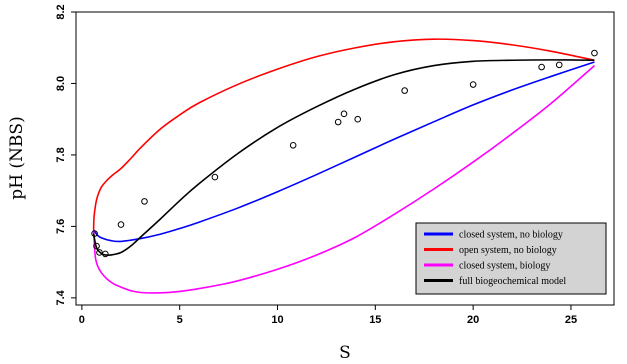 This screenshot has width=627, height=364. Describe the element at coordinates (512, 281) in the screenshot. I see `legend-label-3: full biogeochemical model` at that location.